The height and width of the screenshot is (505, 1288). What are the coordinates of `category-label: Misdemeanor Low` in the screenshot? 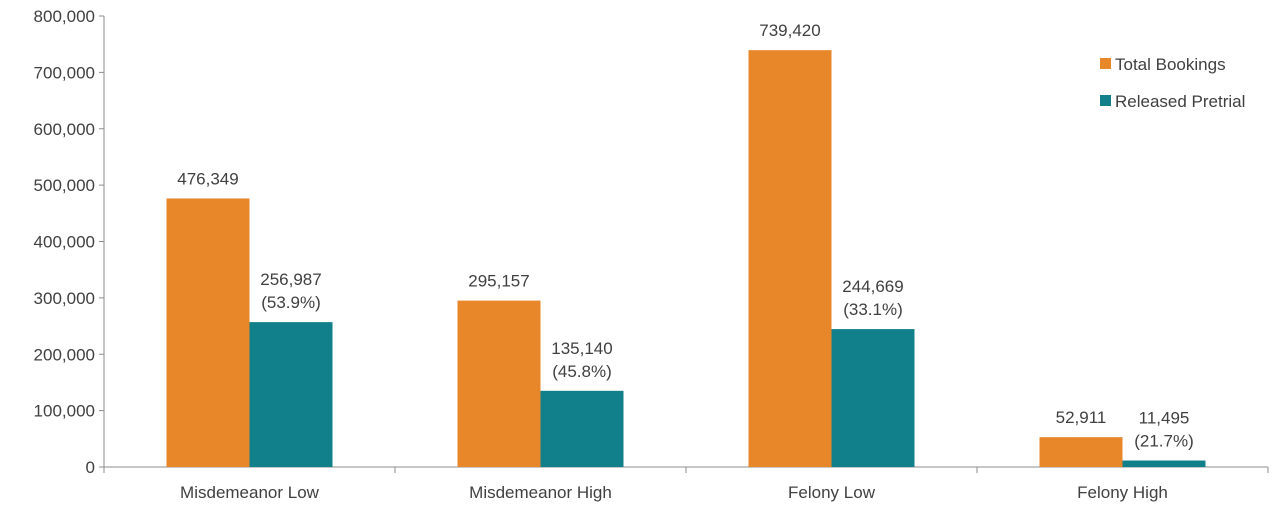 It's located at (250, 492).